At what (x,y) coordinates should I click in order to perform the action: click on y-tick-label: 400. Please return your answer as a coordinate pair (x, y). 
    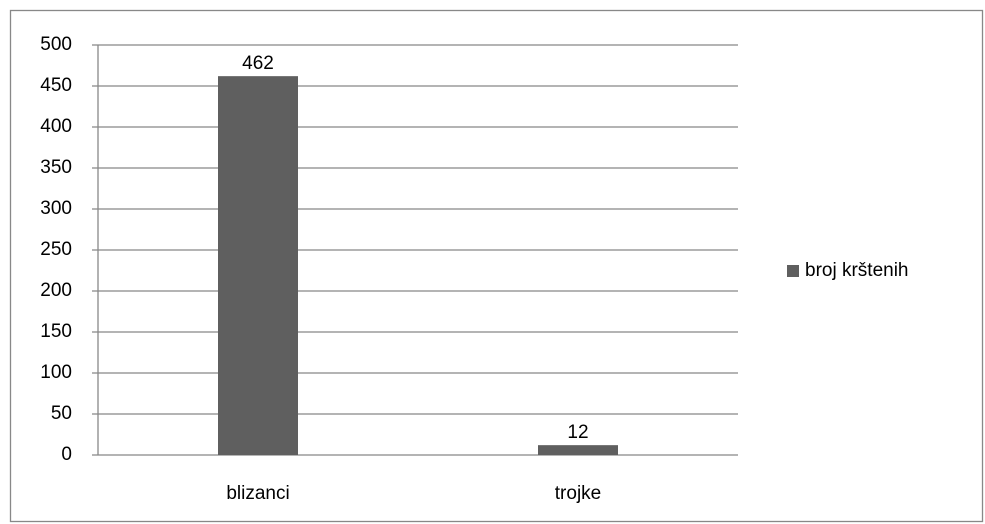
    Looking at the image, I should click on (56, 126).